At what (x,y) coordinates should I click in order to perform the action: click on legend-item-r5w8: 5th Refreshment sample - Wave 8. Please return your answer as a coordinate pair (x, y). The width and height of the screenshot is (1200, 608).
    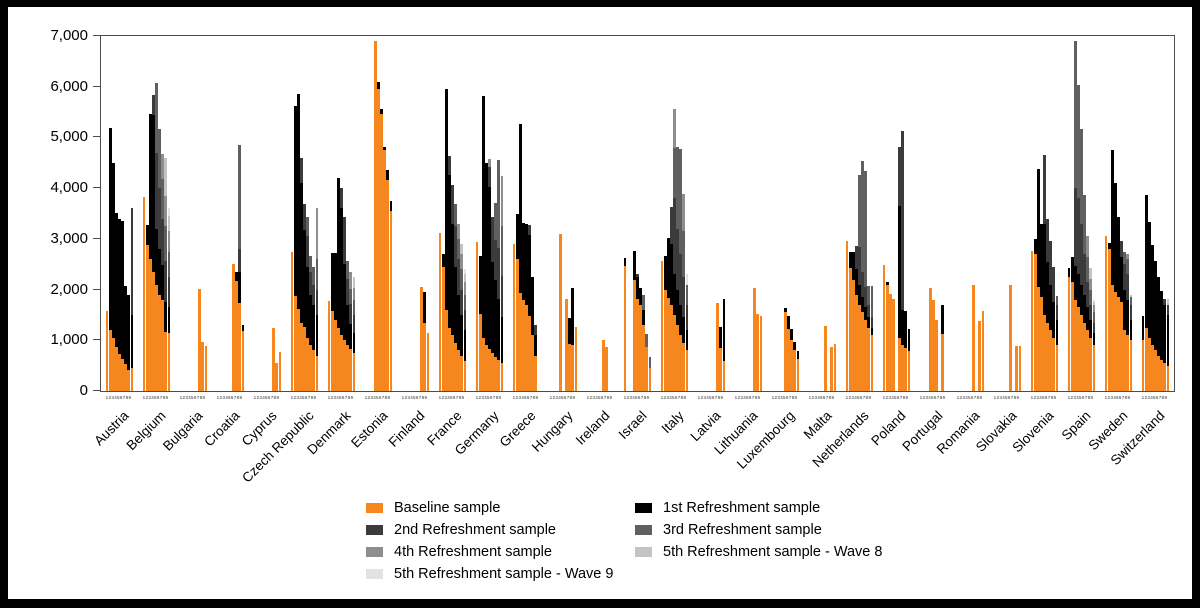
    Looking at the image, I should click on (758, 552).